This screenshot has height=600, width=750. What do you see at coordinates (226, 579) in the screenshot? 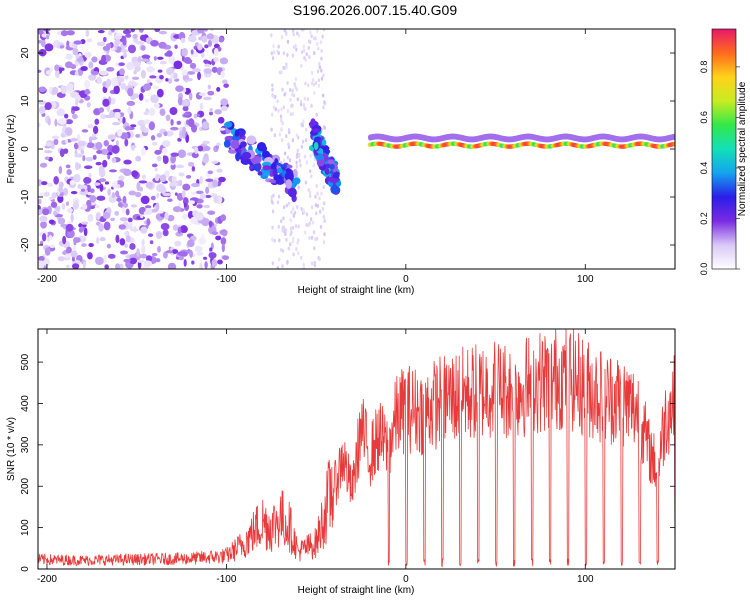
I see `x-tick-label: -100` at bounding box center [226, 579].